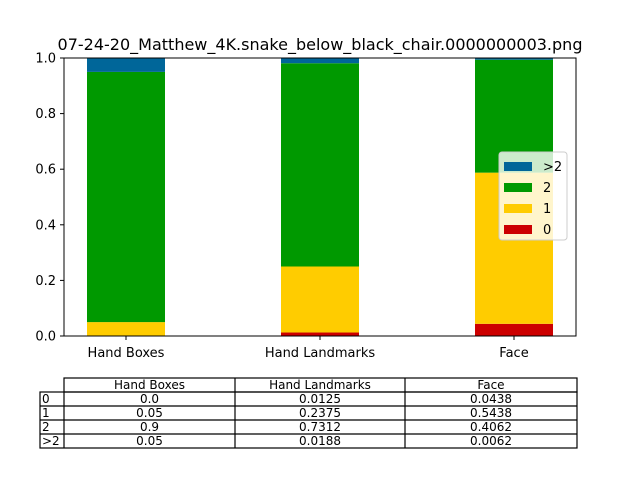 The image size is (640, 480). I want to click on table-col-header: Hand Boxes, so click(149, 385).